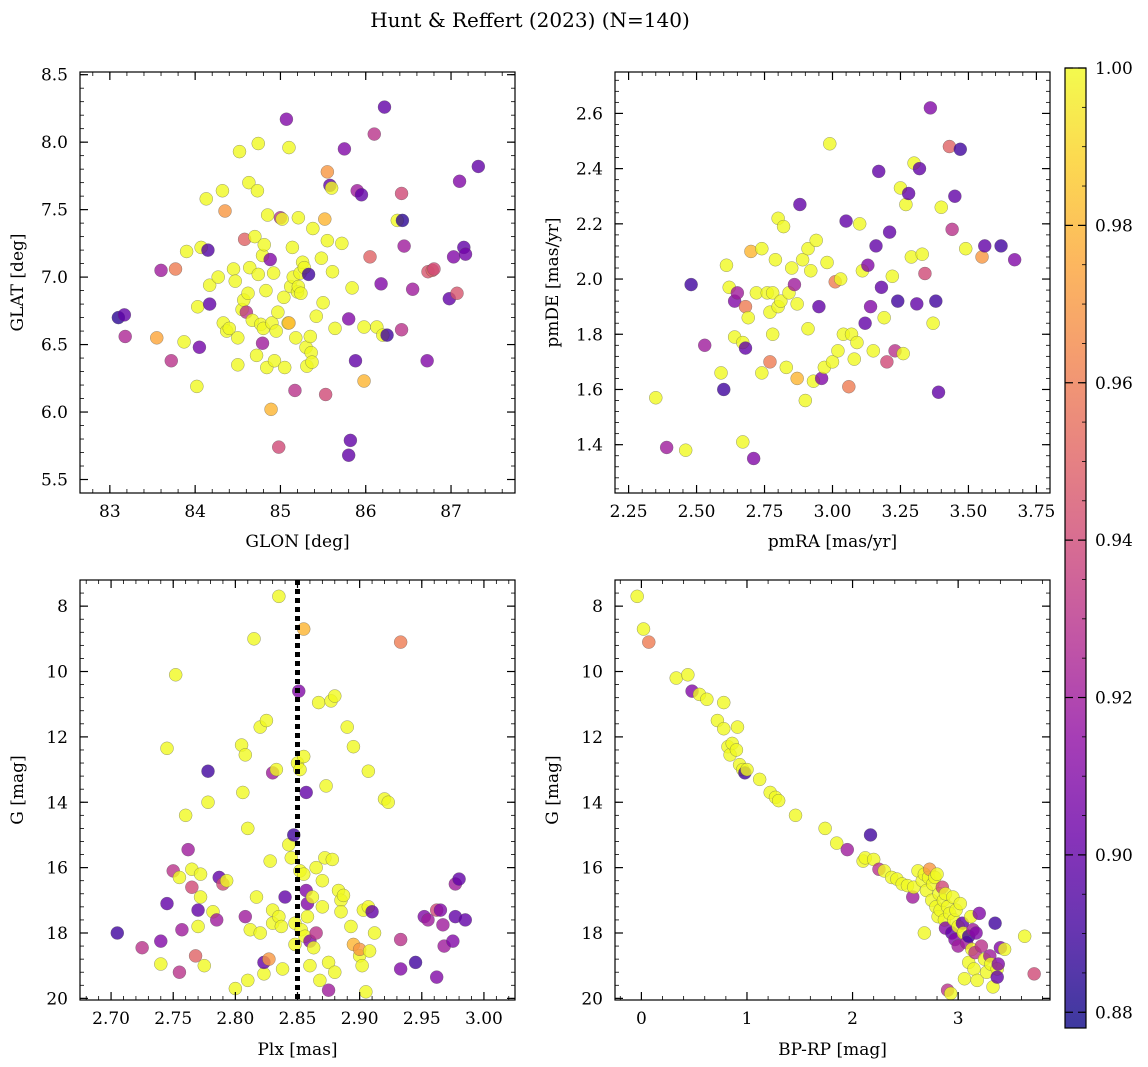 The image size is (1148, 1067). What do you see at coordinates (589, 335) in the screenshot?
I see `y-tick-label: 1.8` at bounding box center [589, 335].